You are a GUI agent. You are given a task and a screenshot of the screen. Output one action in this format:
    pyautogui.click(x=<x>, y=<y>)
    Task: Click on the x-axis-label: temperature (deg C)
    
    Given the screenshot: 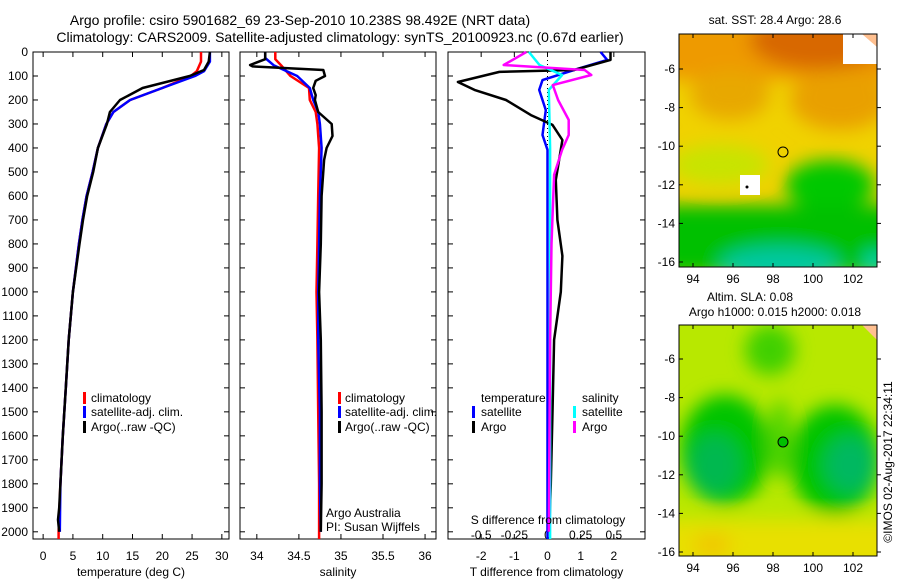 What is the action you would take?
    pyautogui.click(x=131, y=572)
    